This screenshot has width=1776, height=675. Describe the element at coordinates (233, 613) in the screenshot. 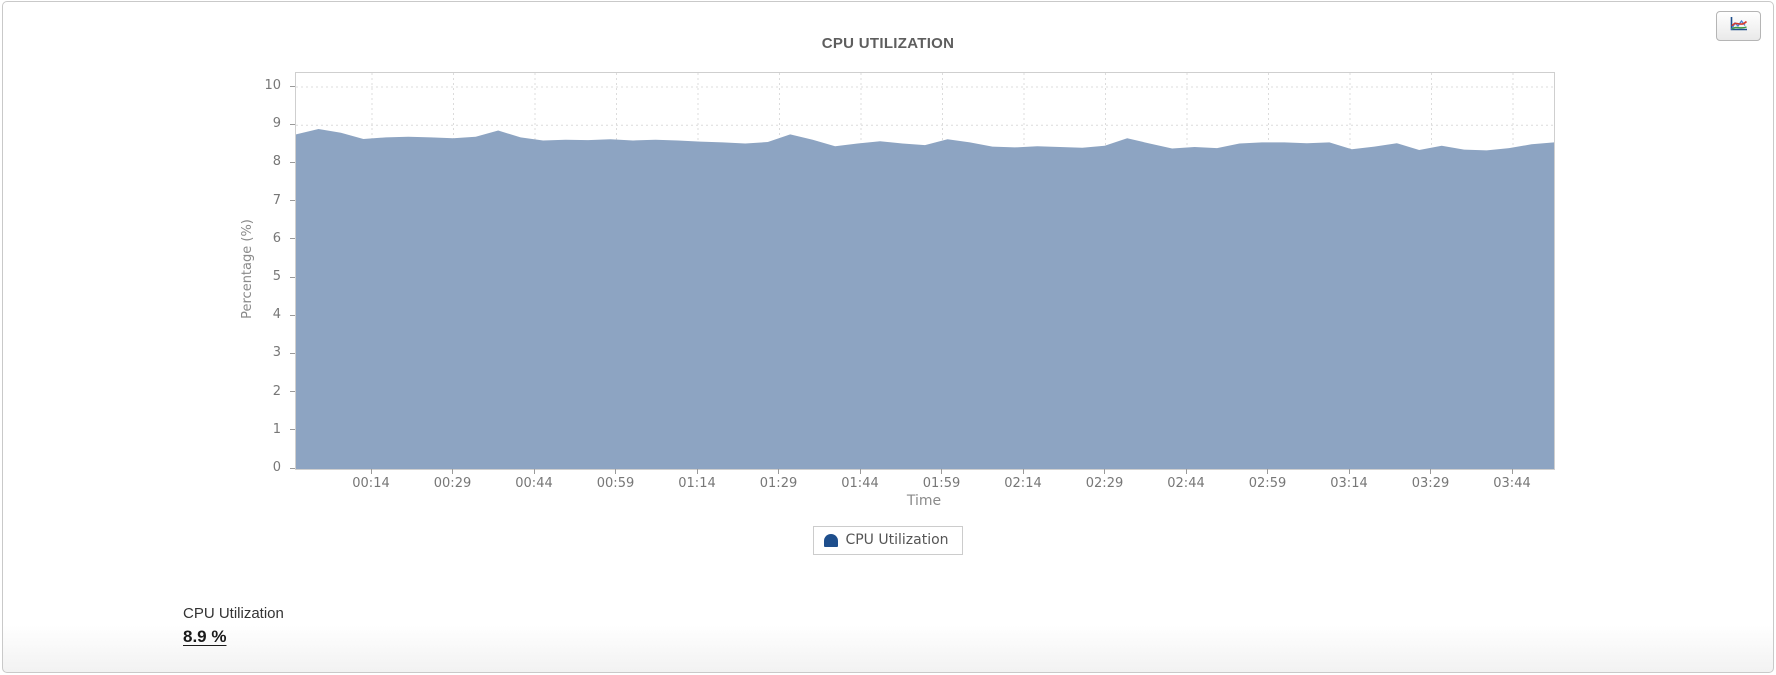

I see `summary-metric-label: CPU Utilization` at that location.